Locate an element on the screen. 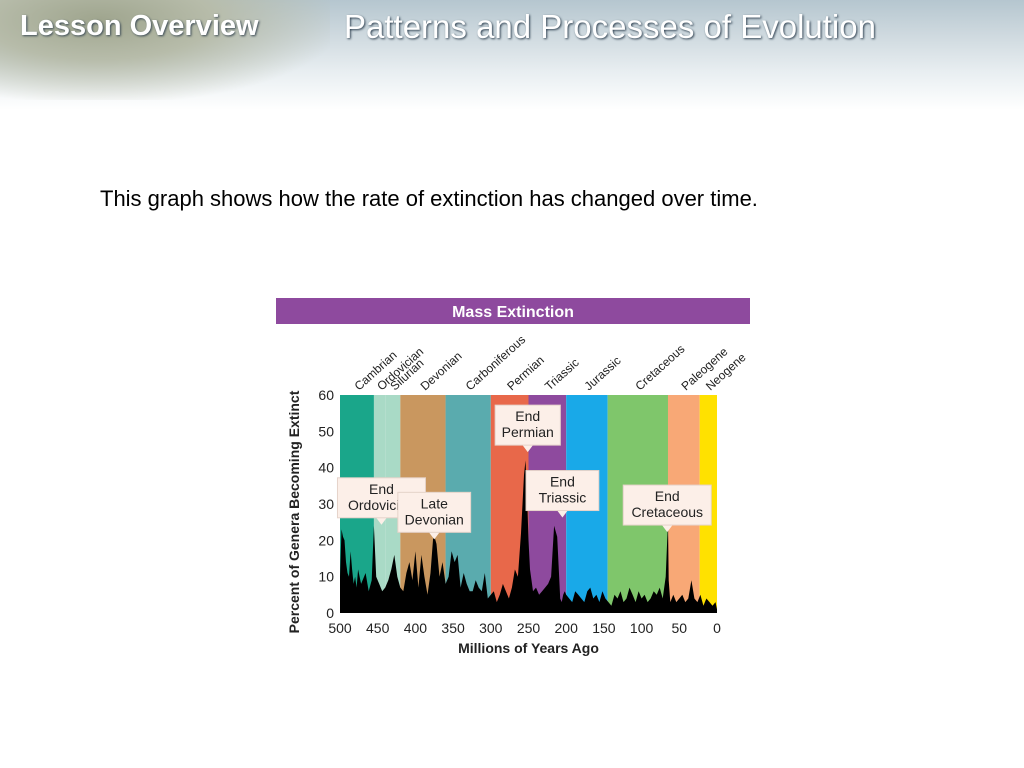  y-tick-label-20: 20 is located at coordinates (326, 540).